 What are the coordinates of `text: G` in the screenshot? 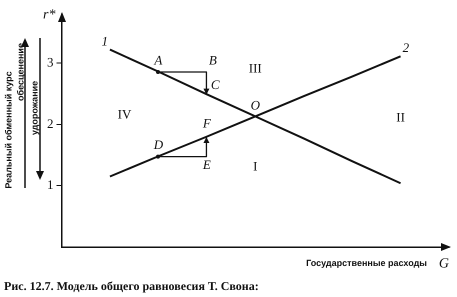 It's located at (443, 264).